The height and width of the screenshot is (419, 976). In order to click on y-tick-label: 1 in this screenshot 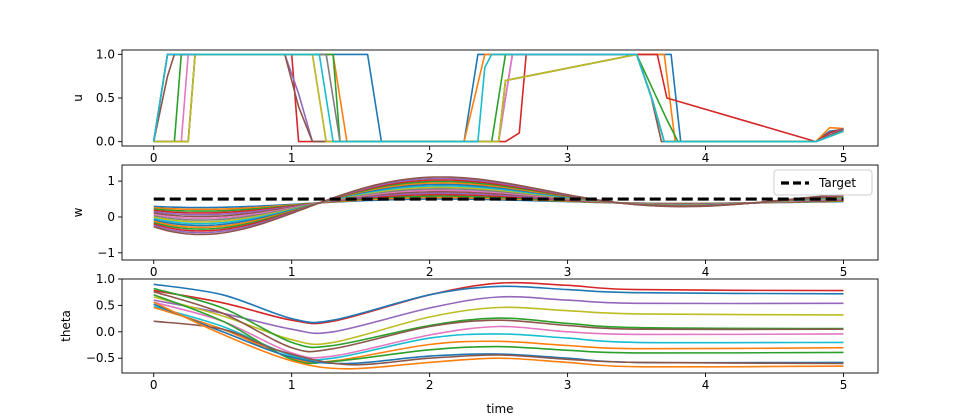, I will do `click(111, 181)`.